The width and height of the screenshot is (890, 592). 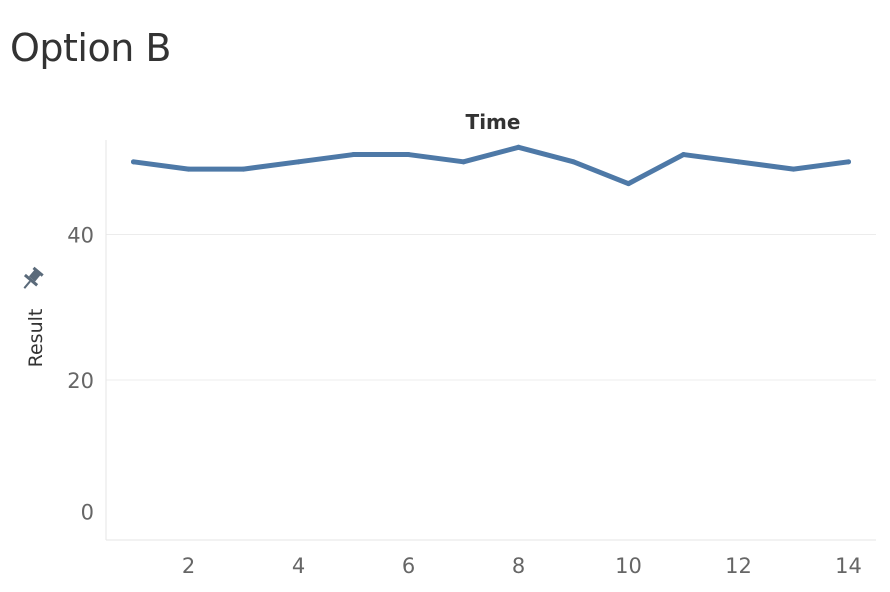 What do you see at coordinates (87, 512) in the screenshot?
I see `y-tick-label: 0` at bounding box center [87, 512].